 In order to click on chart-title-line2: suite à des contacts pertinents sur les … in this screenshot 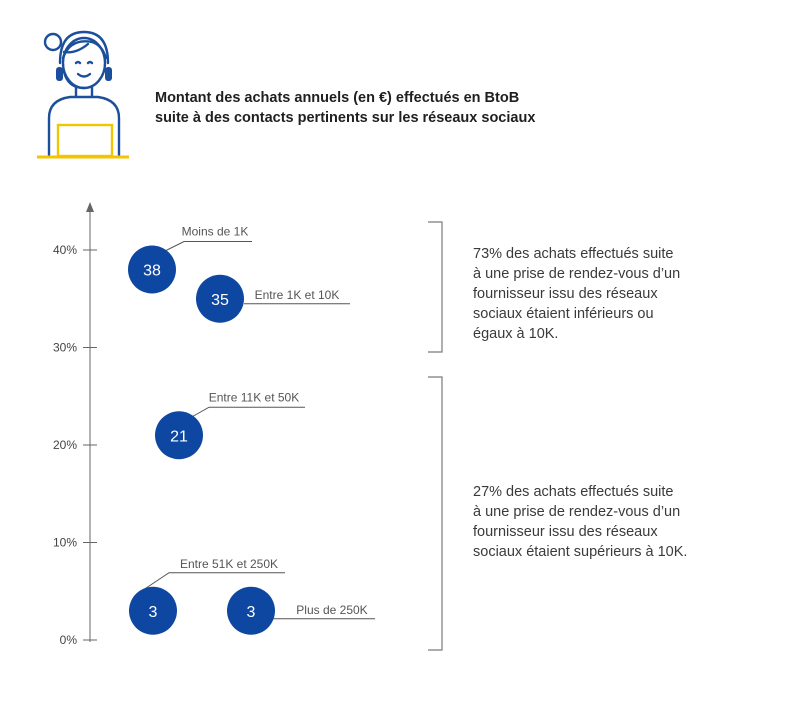, I will do `click(345, 118)`.